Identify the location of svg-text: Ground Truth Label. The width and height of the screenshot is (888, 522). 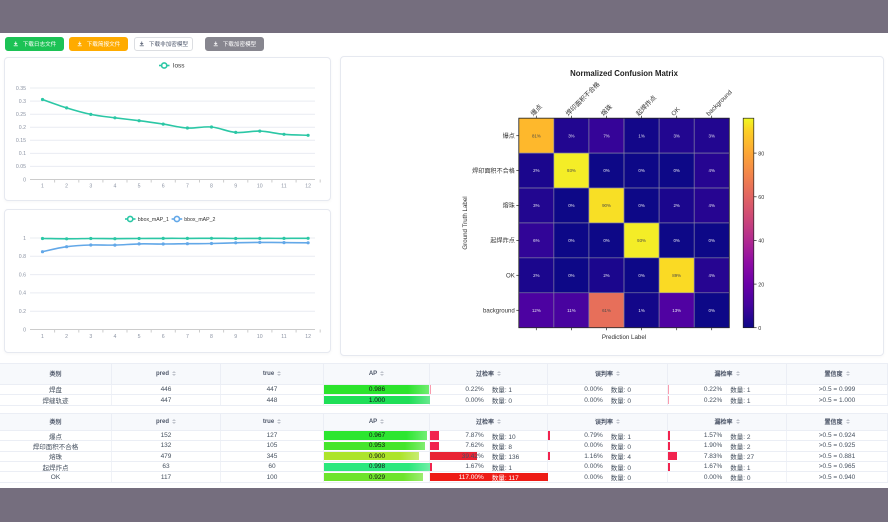
(465, 222).